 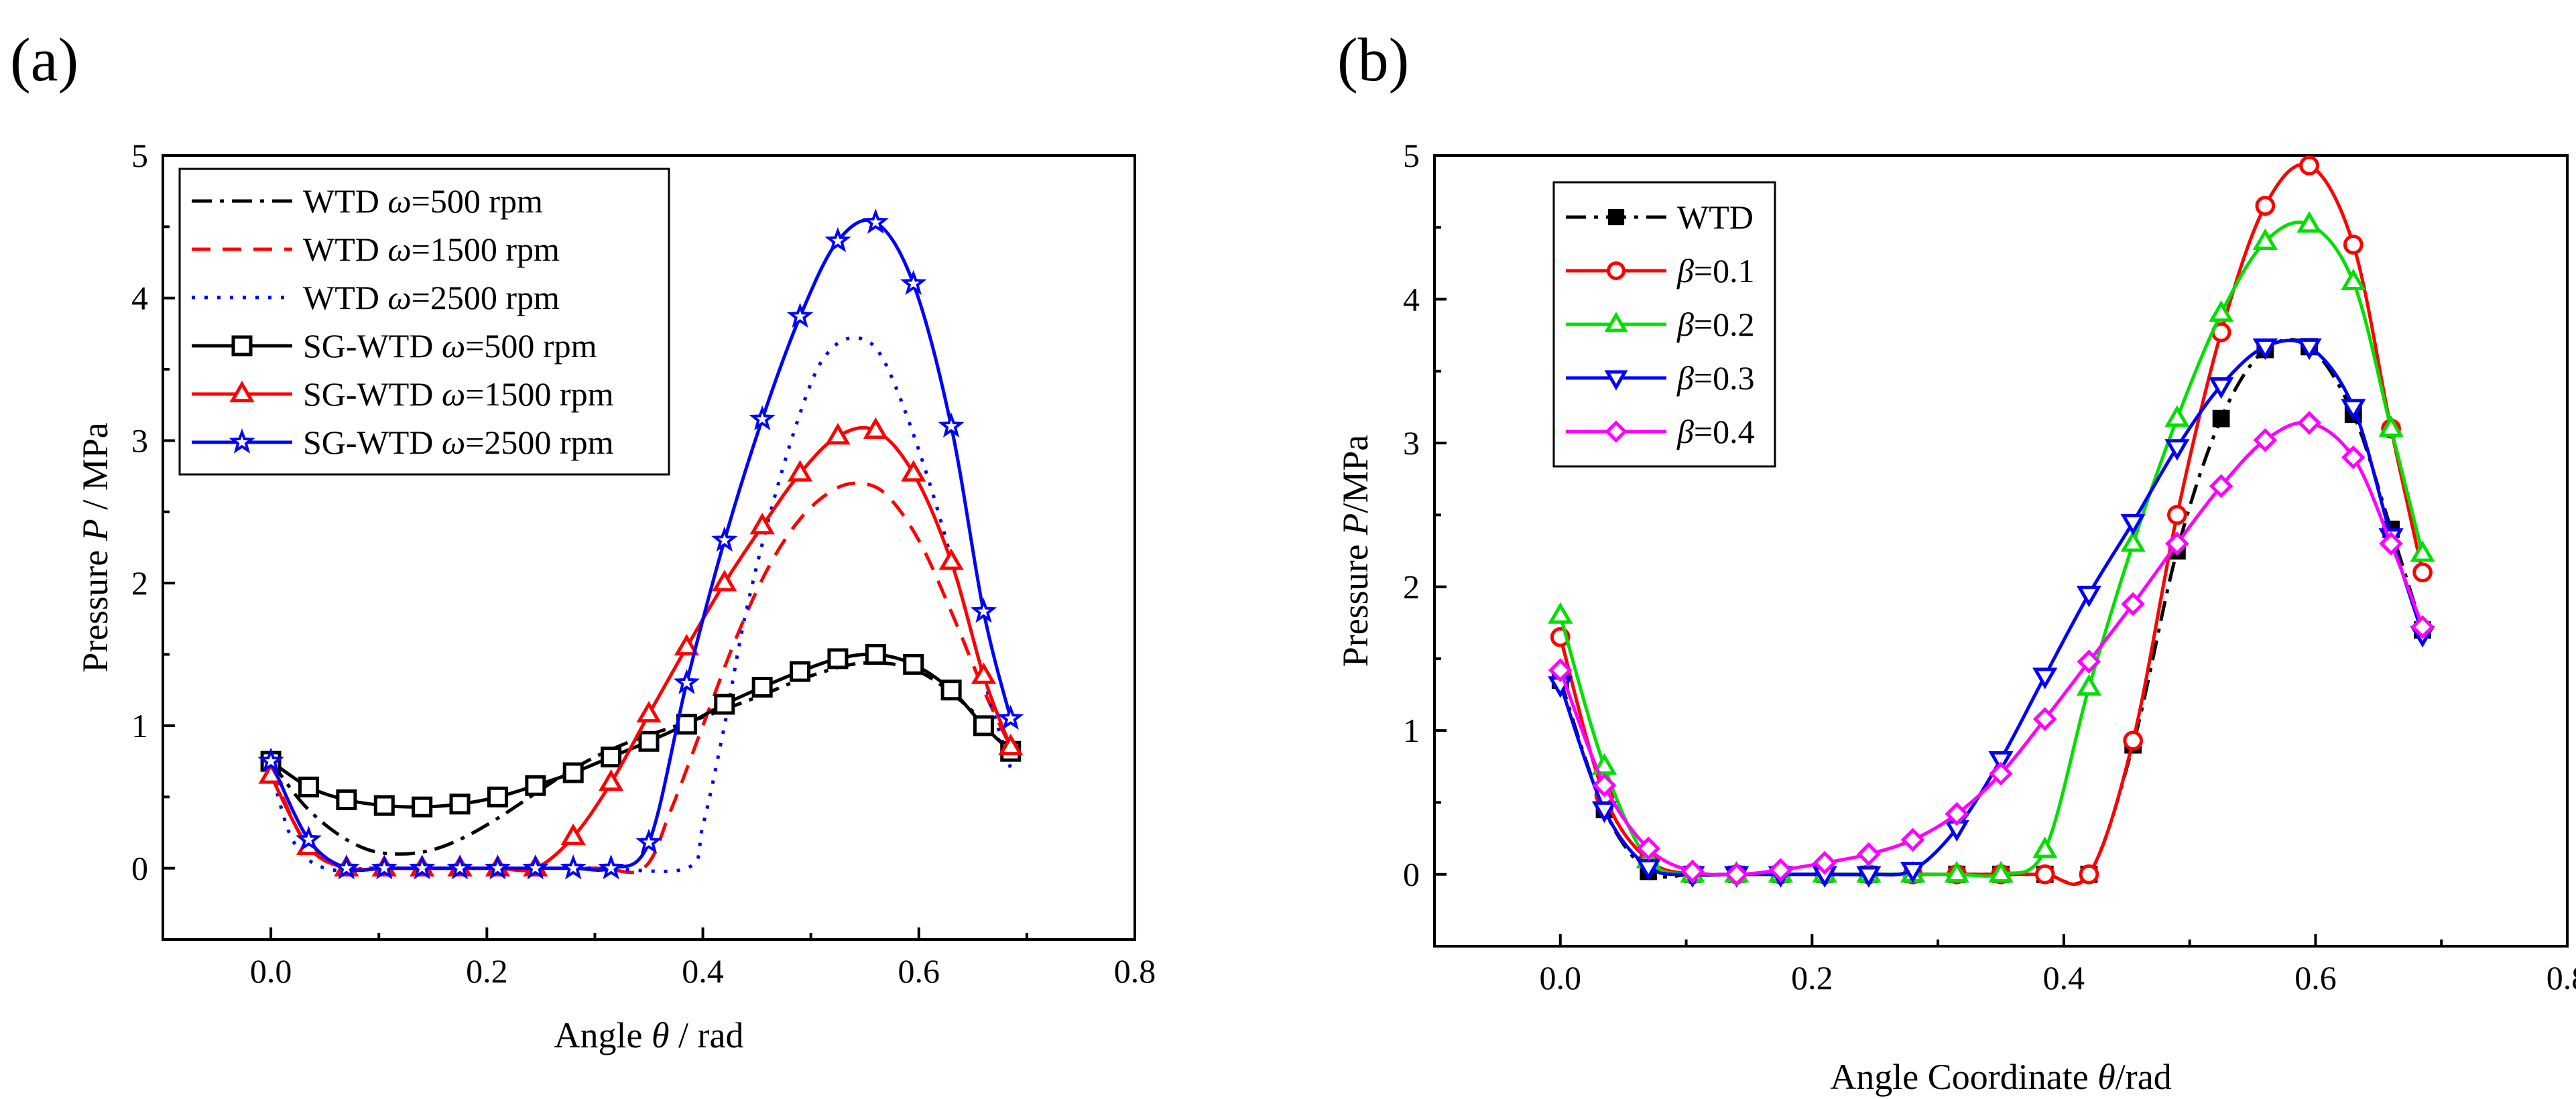 I want to click on x-axis-title-b: Angle Coordinate θ/rad, so click(x=2000, y=1077).